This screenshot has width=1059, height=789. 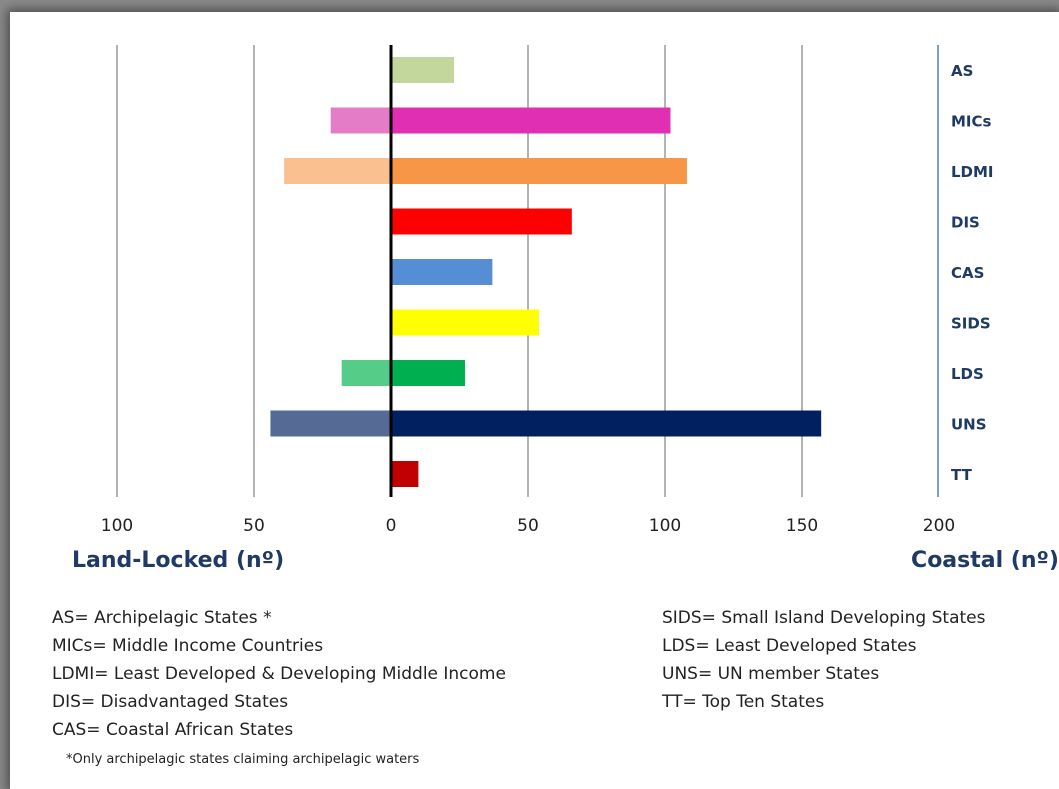 What do you see at coordinates (173, 730) in the screenshot?
I see `legend-item-cas: CAS= Coastal African States` at bounding box center [173, 730].